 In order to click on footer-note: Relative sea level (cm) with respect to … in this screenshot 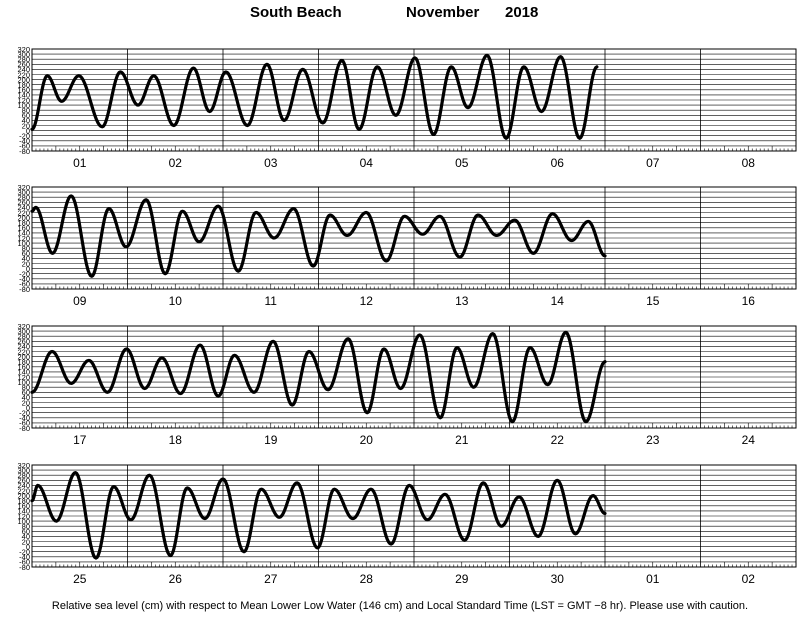, I will do `click(400, 606)`.